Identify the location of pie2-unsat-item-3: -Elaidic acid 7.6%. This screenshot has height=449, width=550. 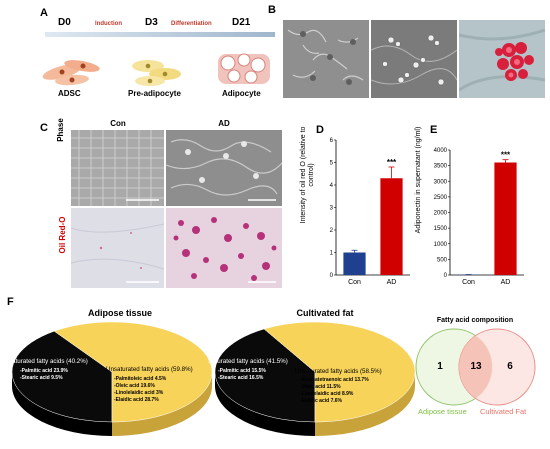
(321, 401).